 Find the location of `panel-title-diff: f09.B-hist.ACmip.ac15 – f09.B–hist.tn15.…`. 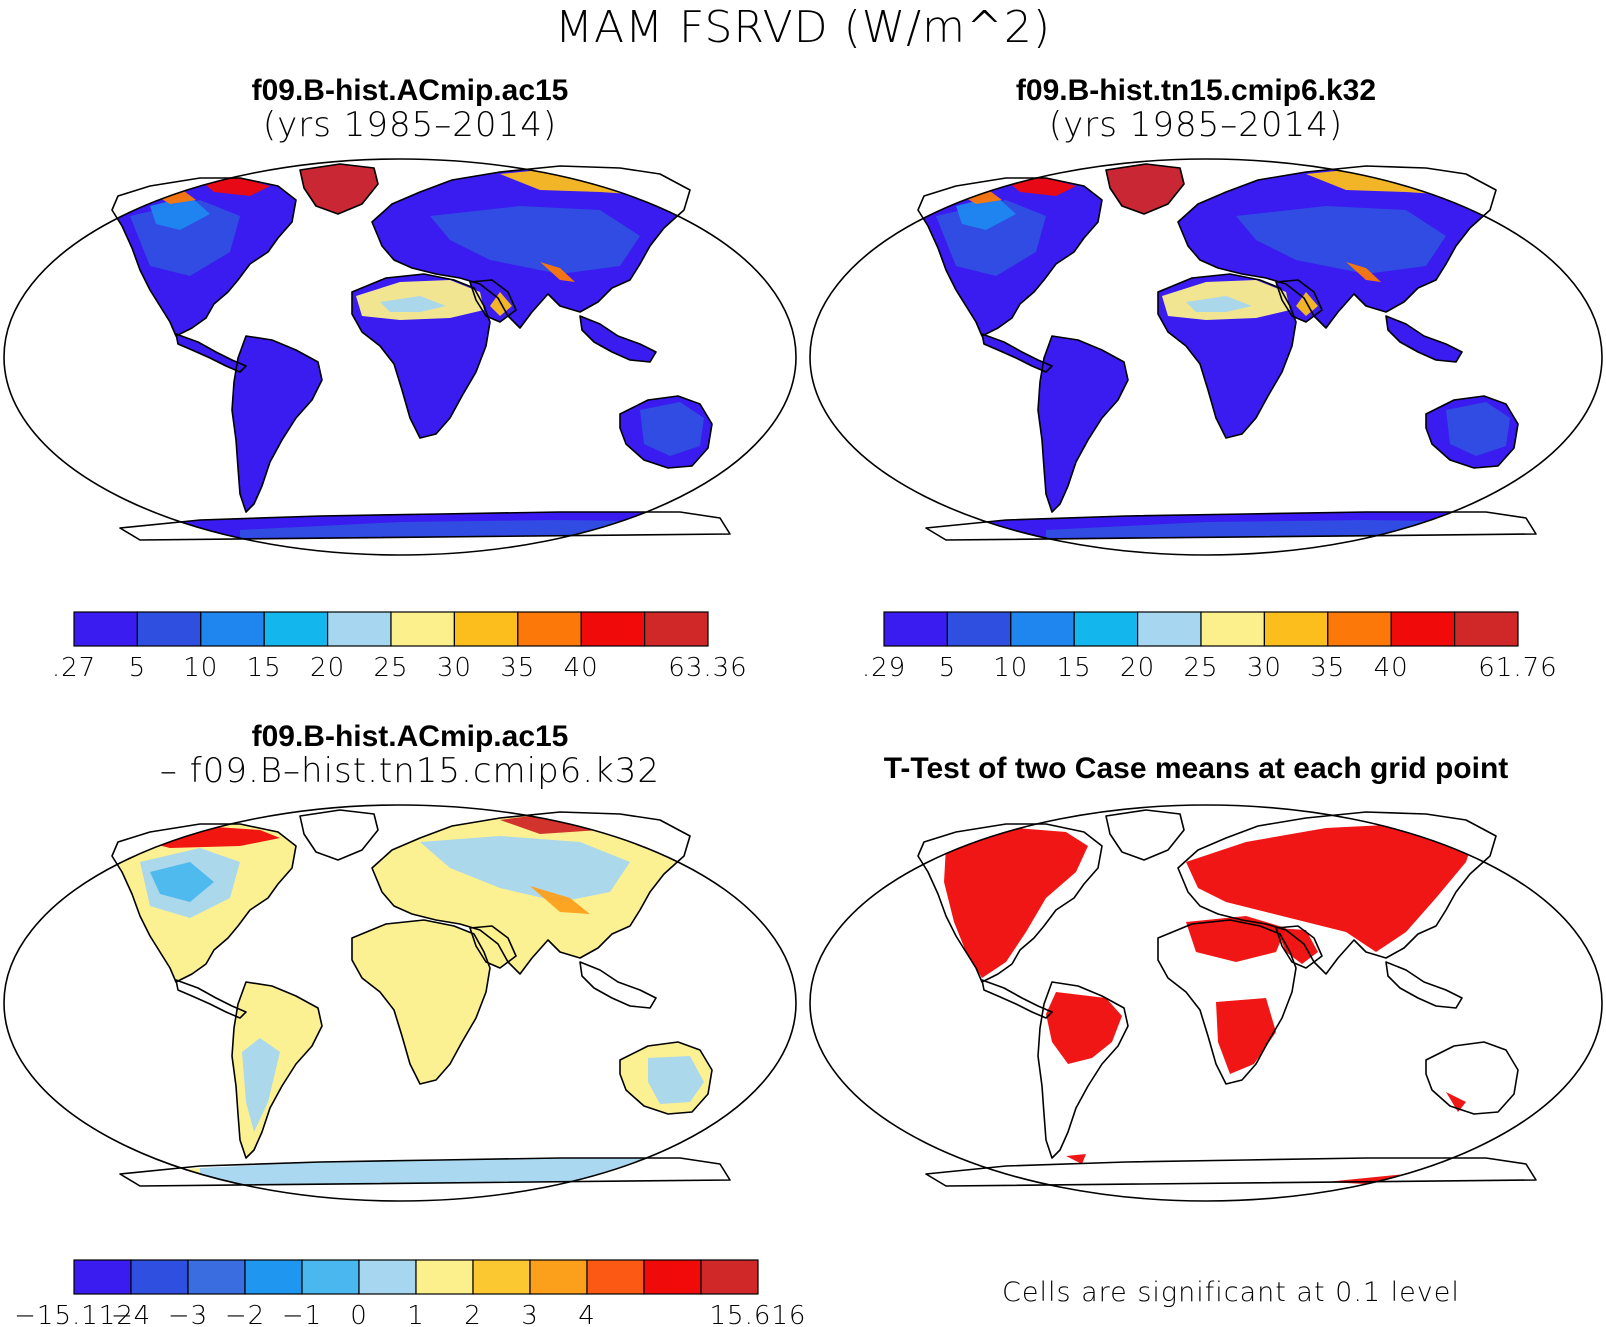

panel-title-diff: f09.B-hist.ACmip.ac15 – f09.B–hist.tn15.… is located at coordinates (410, 754).